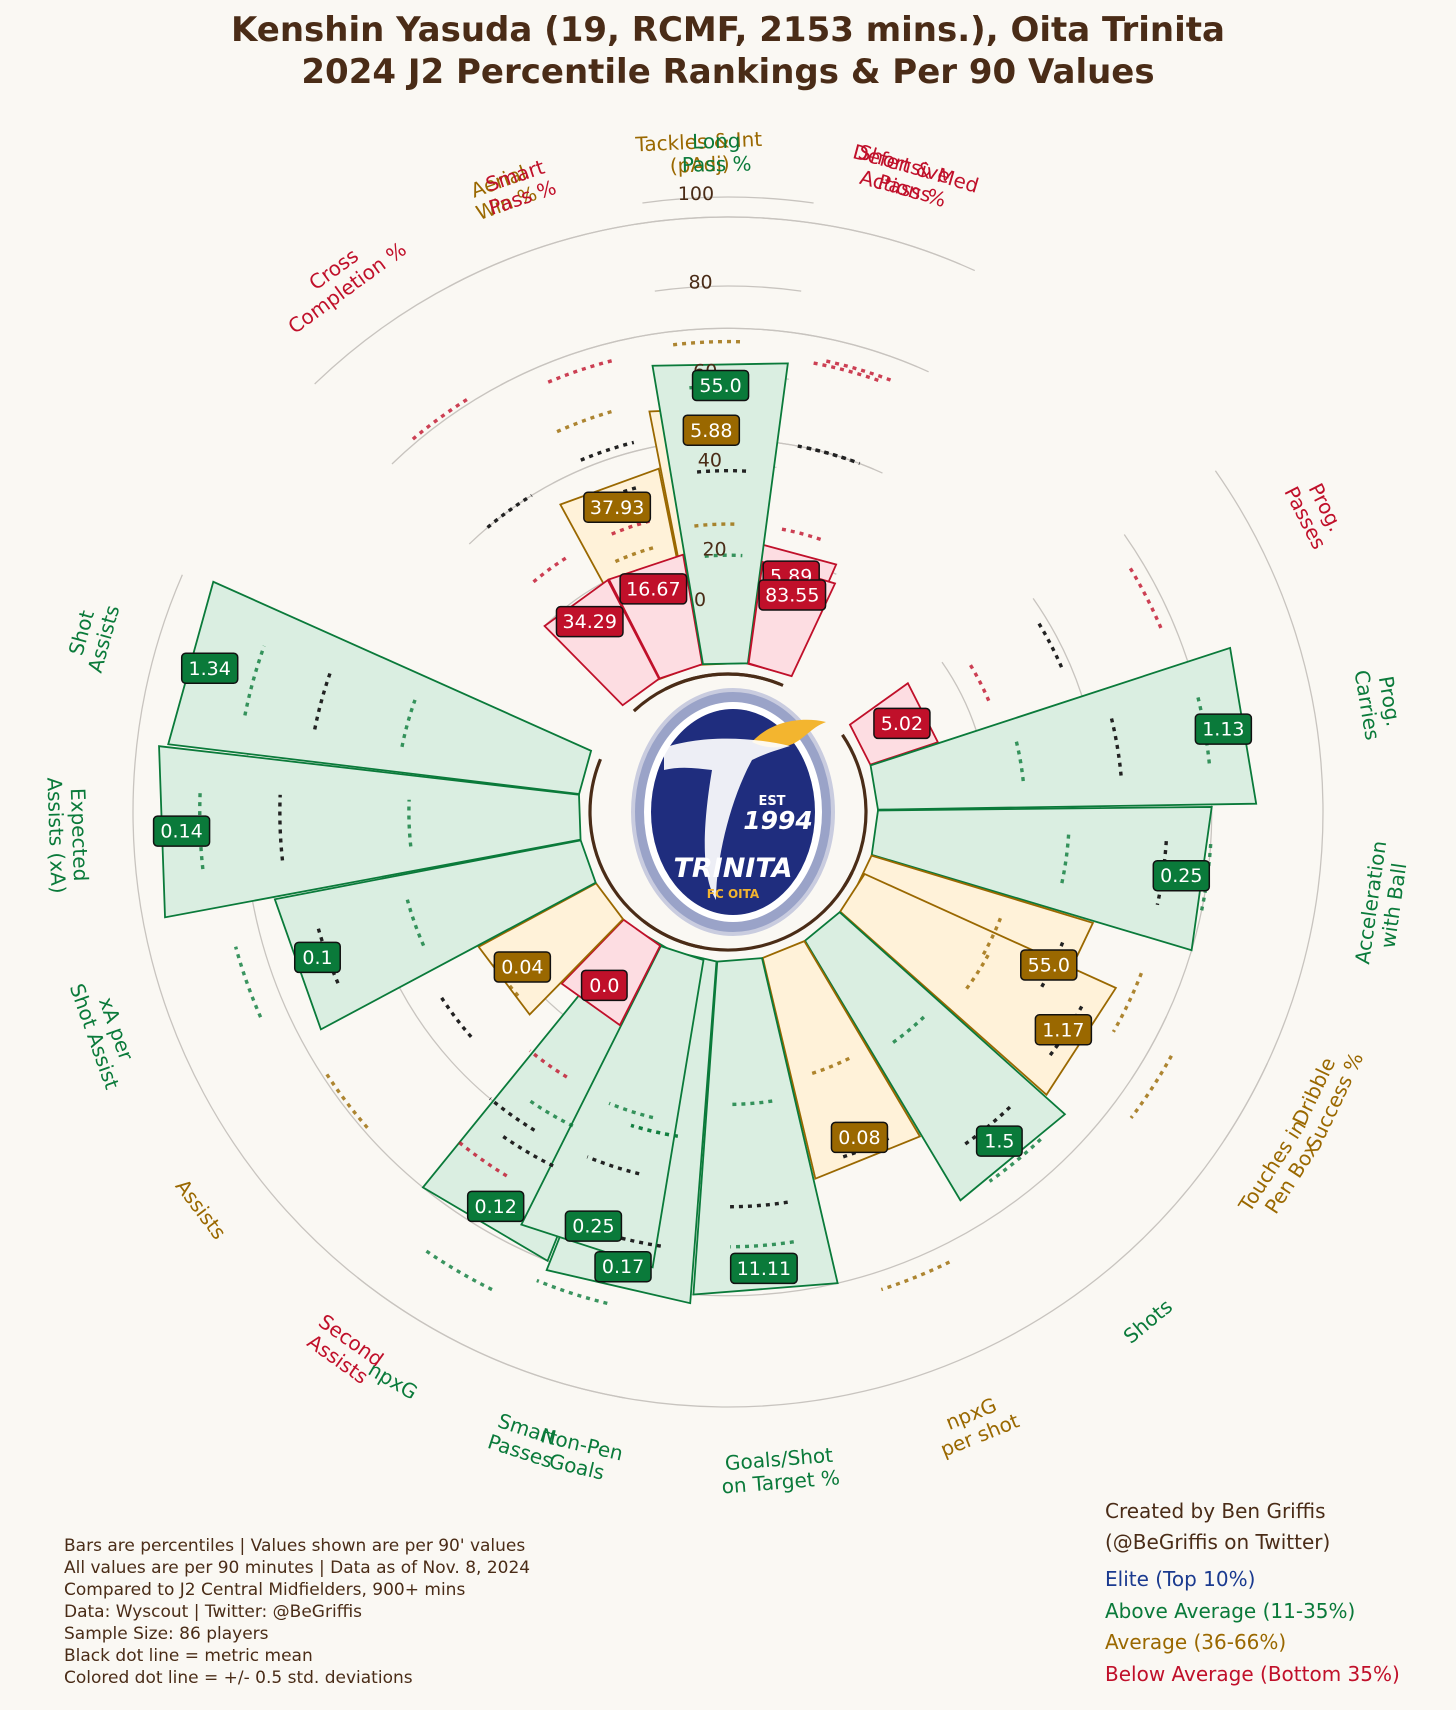 The image size is (1456, 1710). Describe the element at coordinates (711, 431) in the screenshot. I see `value-label: 5.88` at that location.